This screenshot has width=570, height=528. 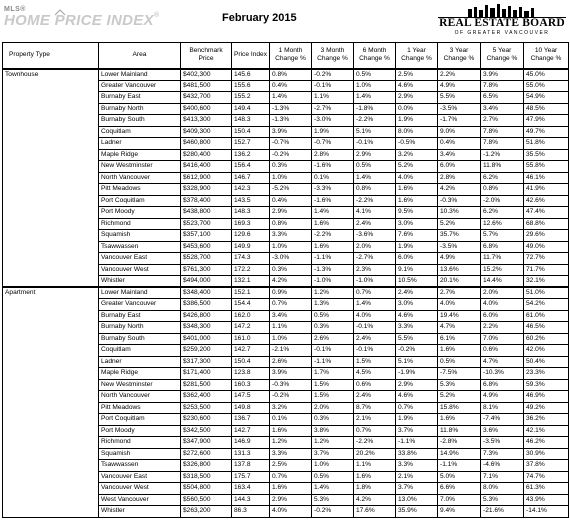 I want to click on col-header-5-year: 5 Year Change %, so click(x=502, y=55).